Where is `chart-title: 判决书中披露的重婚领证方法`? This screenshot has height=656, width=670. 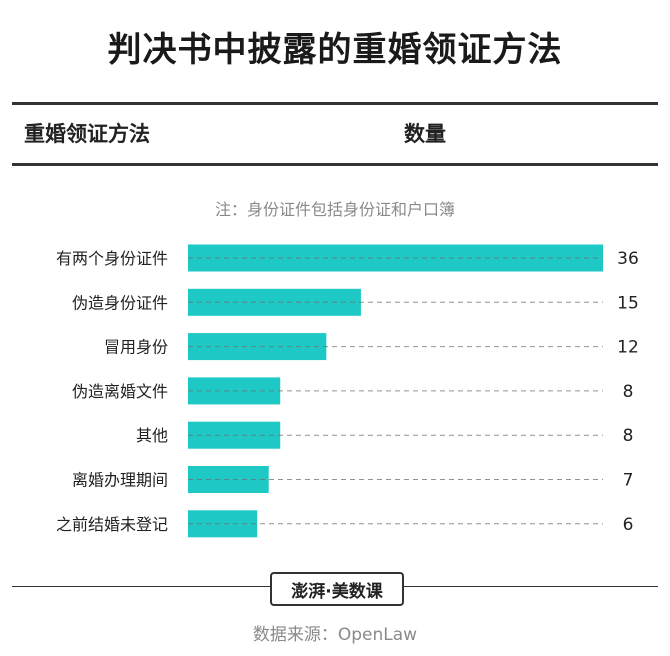
chart-title: 判决书中披露的重婚领证方法 is located at coordinates (335, 50).